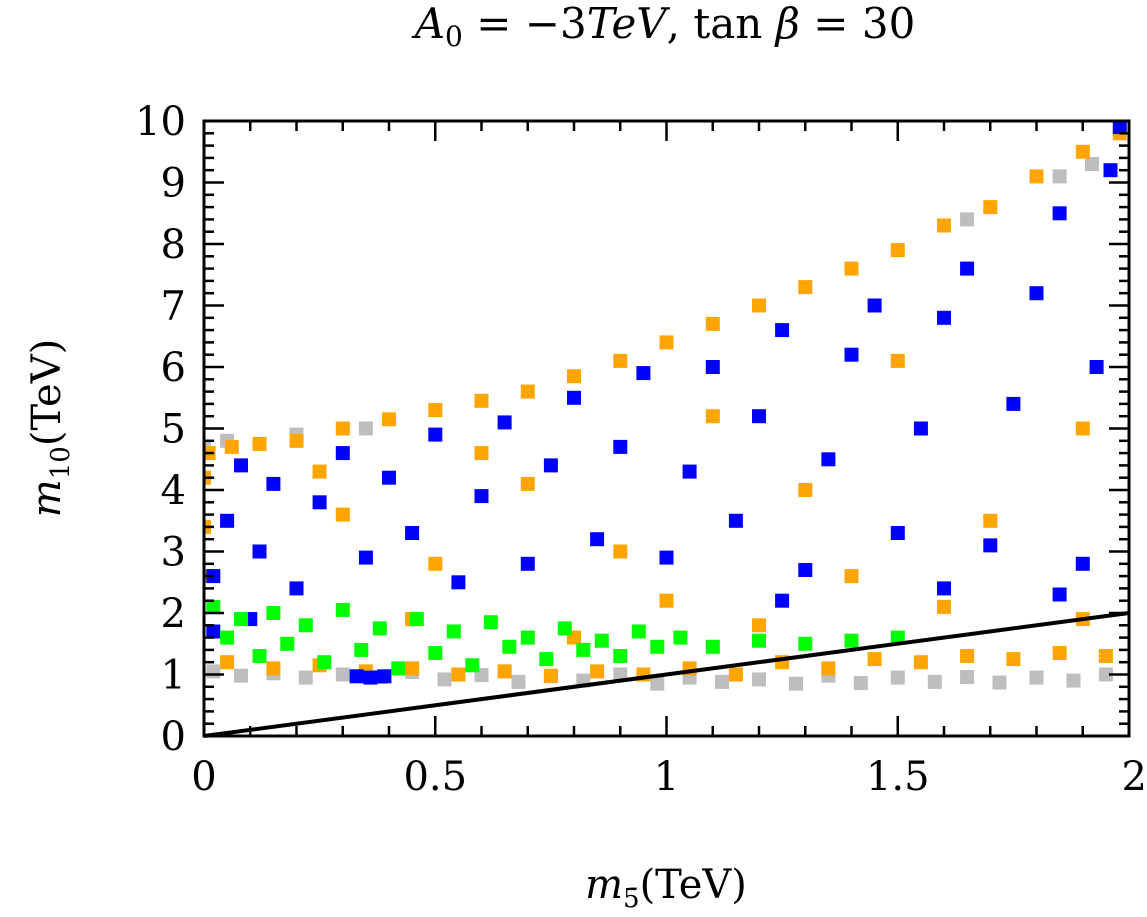 The image size is (1147, 917). What do you see at coordinates (428, 24) in the screenshot?
I see `title-a-symbol: A` at bounding box center [428, 24].